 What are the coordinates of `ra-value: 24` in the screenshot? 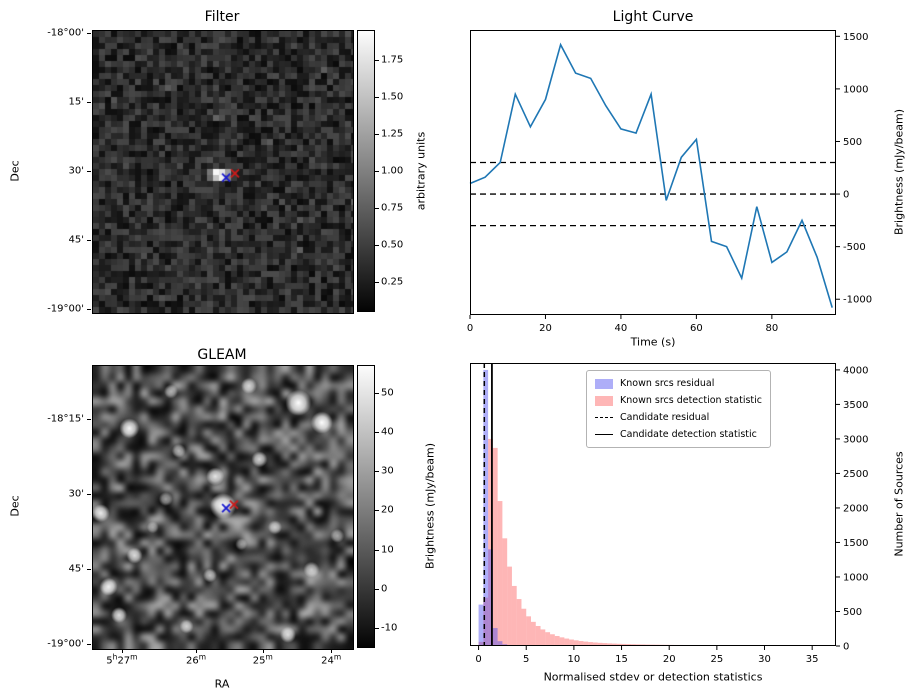 It's located at (327, 661).